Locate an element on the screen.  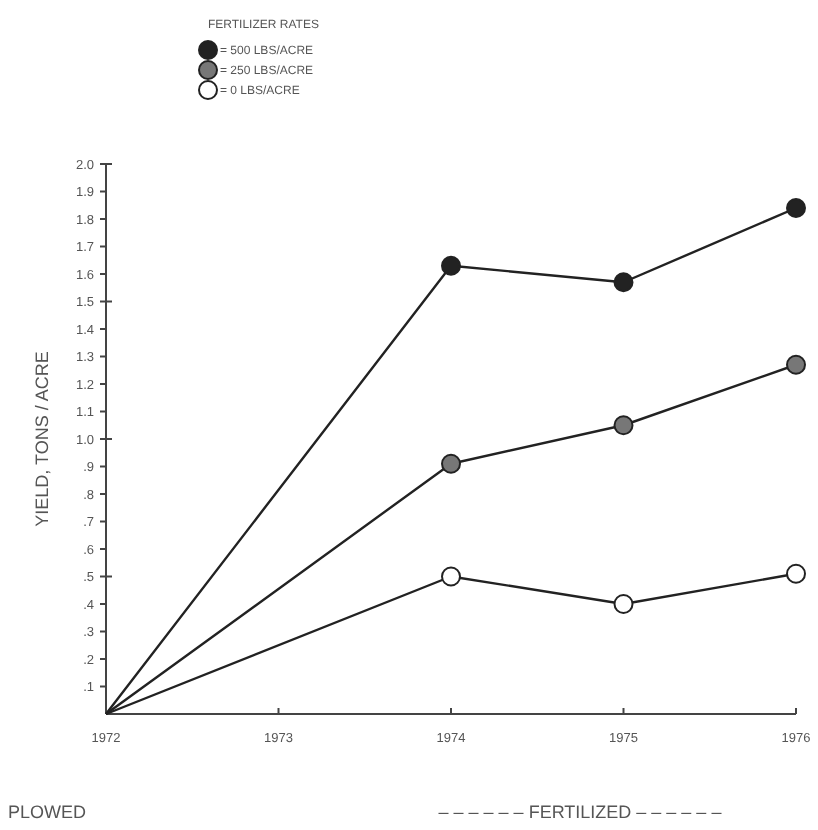
y-axis-title: YIELD, TONS / ACRE is located at coordinates (42, 439).